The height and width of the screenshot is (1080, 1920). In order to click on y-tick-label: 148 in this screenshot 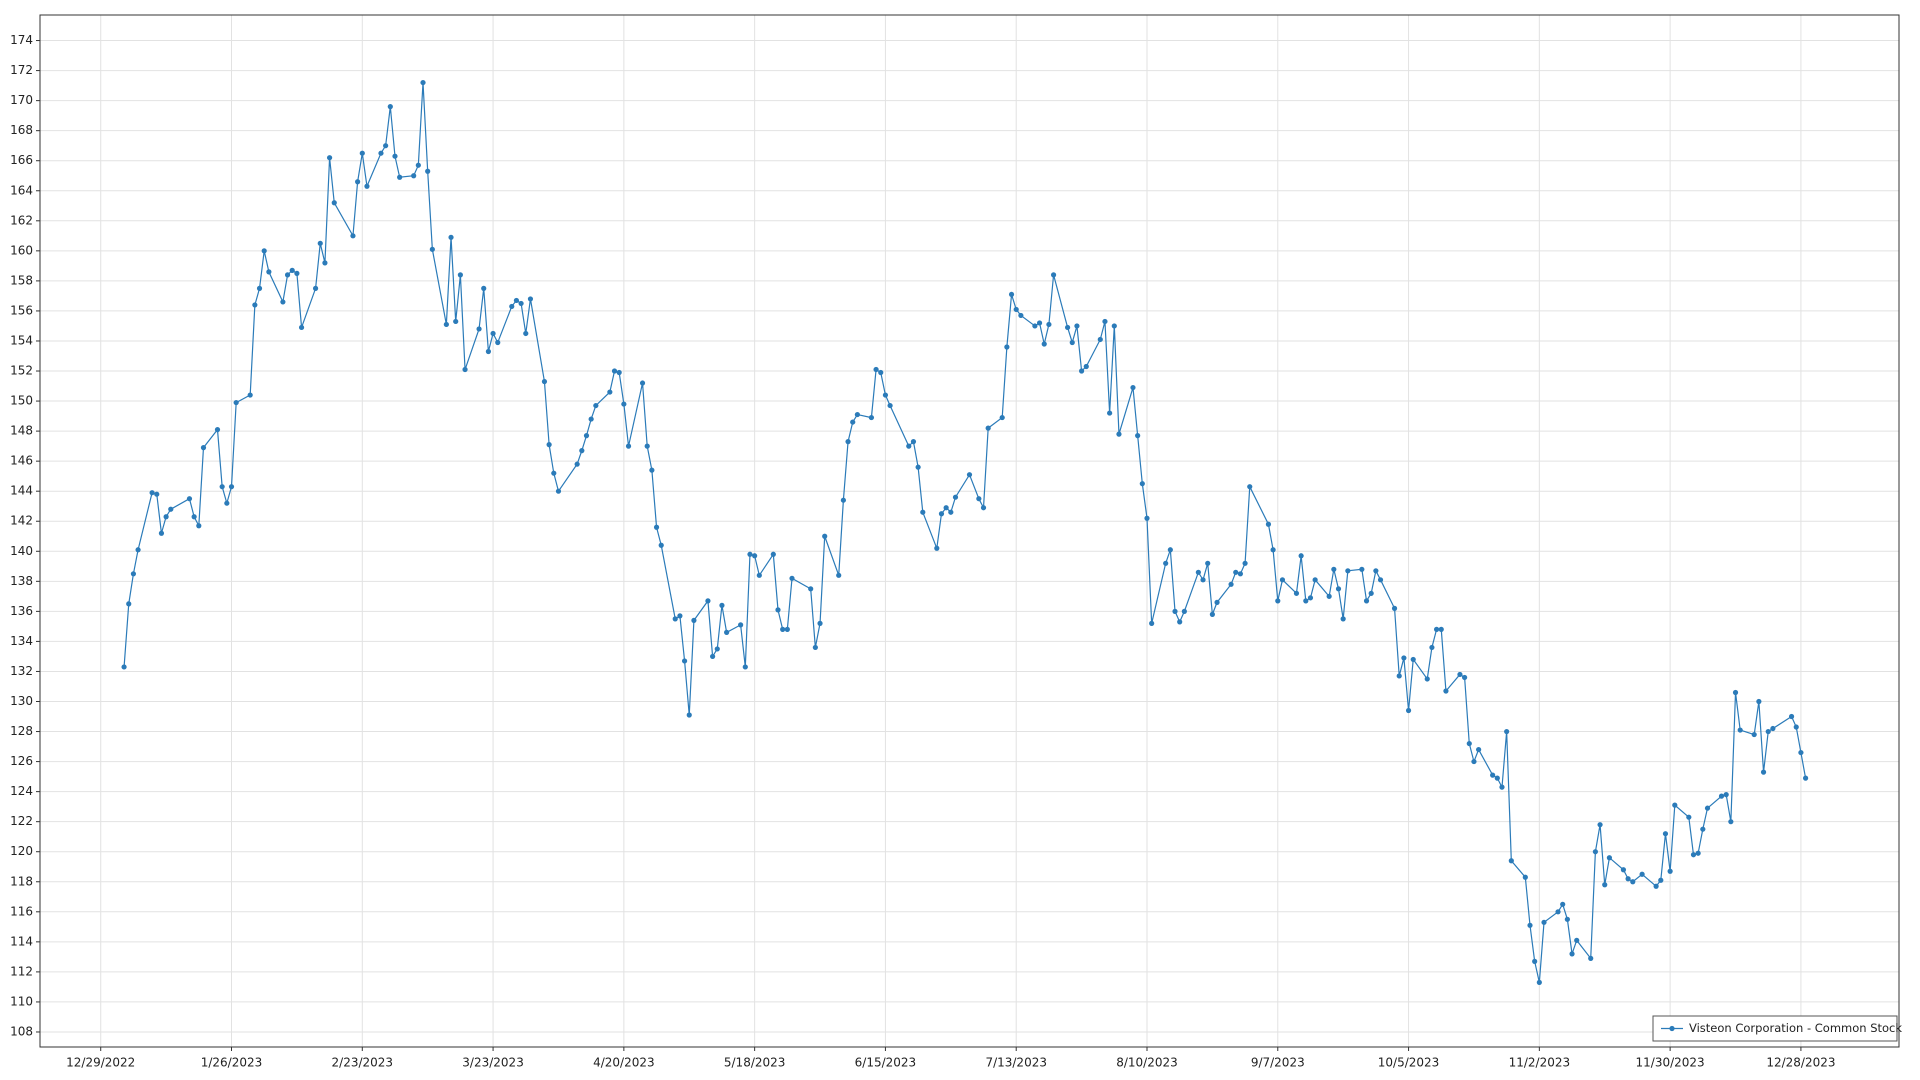, I will do `click(21, 431)`.